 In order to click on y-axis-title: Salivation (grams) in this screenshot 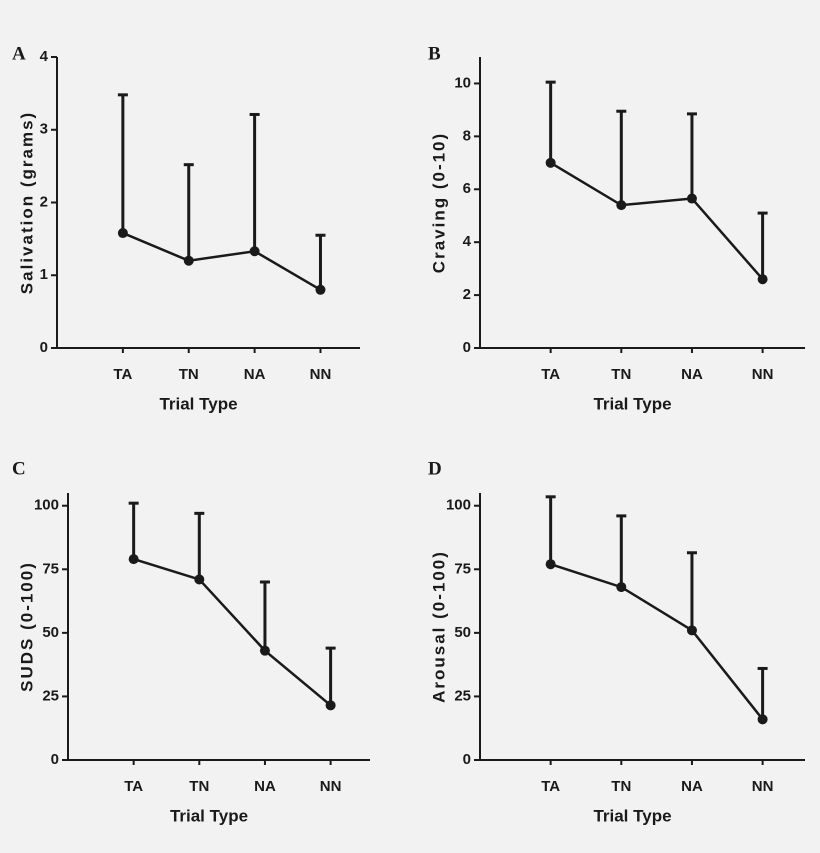, I will do `click(26, 202)`.